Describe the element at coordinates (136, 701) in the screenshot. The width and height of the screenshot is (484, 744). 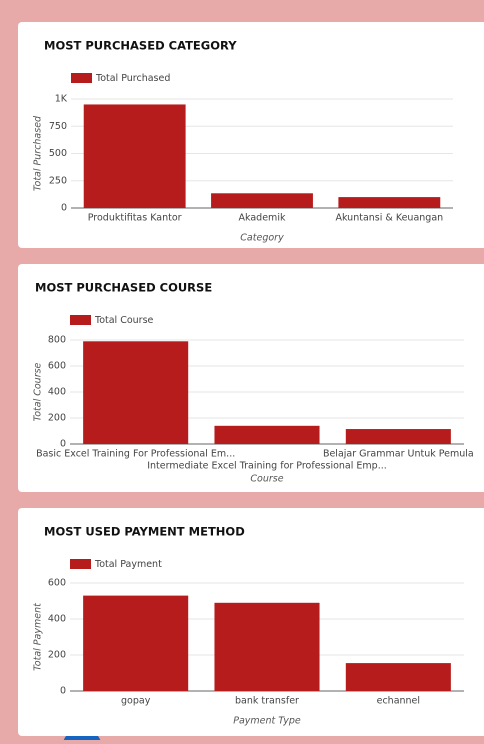
I see `x-tick-label: gopay` at that location.